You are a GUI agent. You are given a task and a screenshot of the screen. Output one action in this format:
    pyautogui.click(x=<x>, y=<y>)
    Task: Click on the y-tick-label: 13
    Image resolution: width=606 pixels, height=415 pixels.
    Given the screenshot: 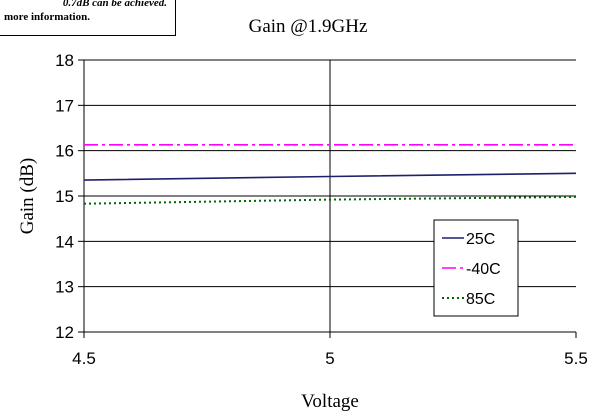 What is the action you would take?
    pyautogui.click(x=64, y=287)
    